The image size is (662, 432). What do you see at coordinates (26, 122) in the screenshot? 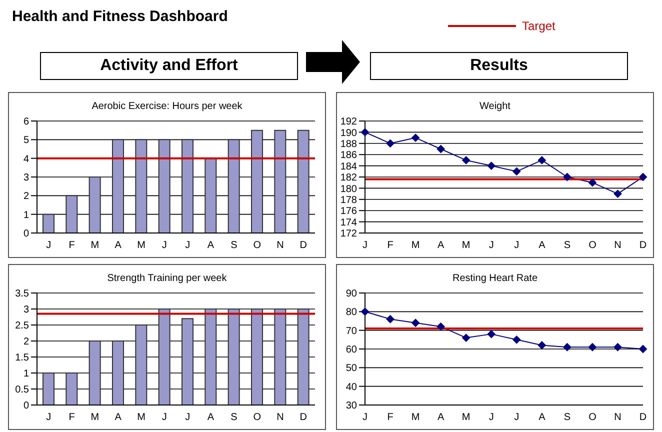
I see `y-tick-label: 6` at bounding box center [26, 122].